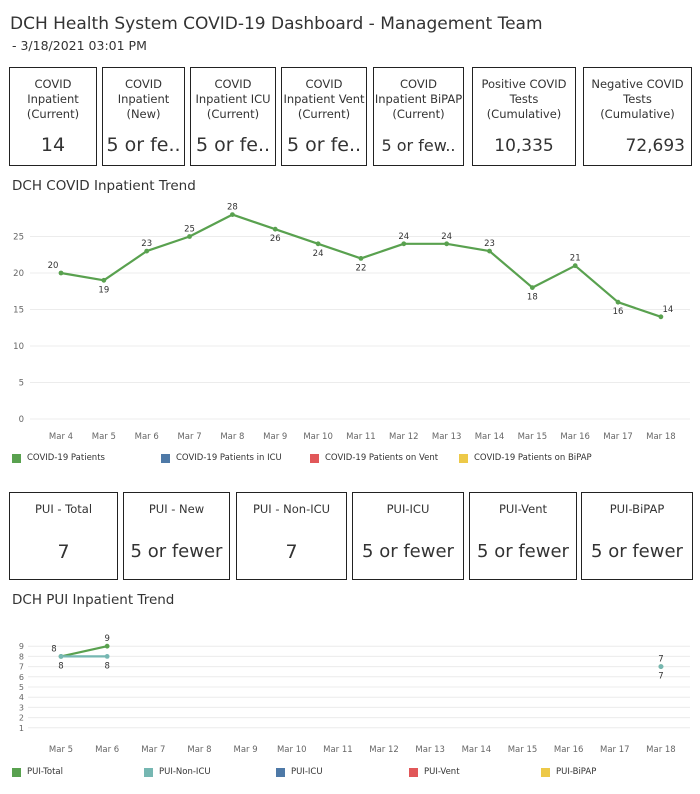  I want to click on kpi-label: COVID Inpatient Vent (Current), so click(324, 99).